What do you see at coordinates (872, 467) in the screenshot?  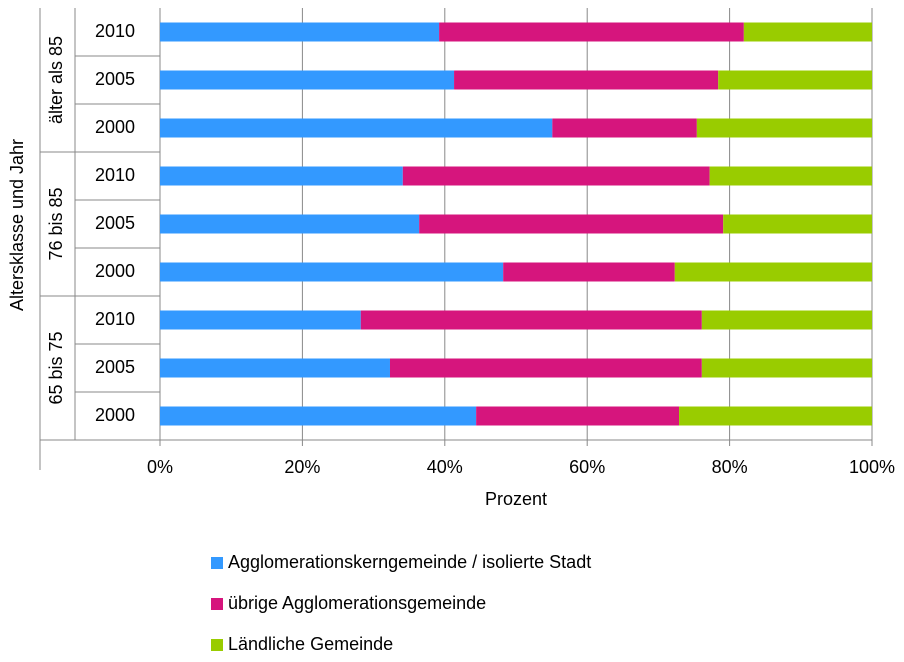 I see `x-tick-label: 100%` at bounding box center [872, 467].